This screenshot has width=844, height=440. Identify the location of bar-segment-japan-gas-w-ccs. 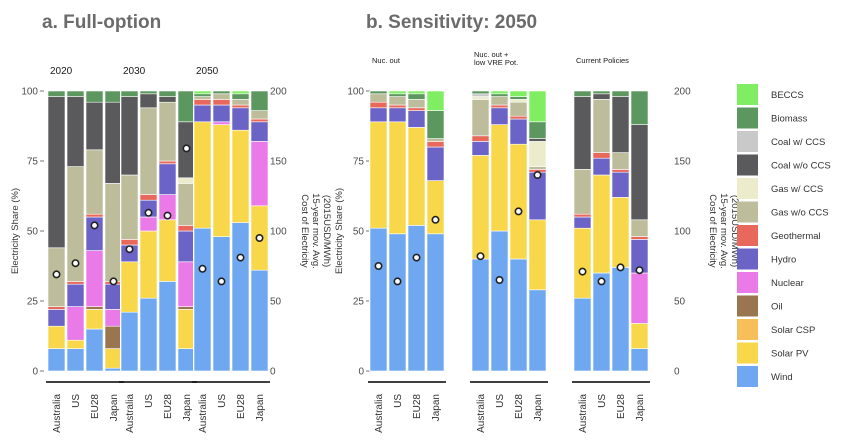
(186, 180).